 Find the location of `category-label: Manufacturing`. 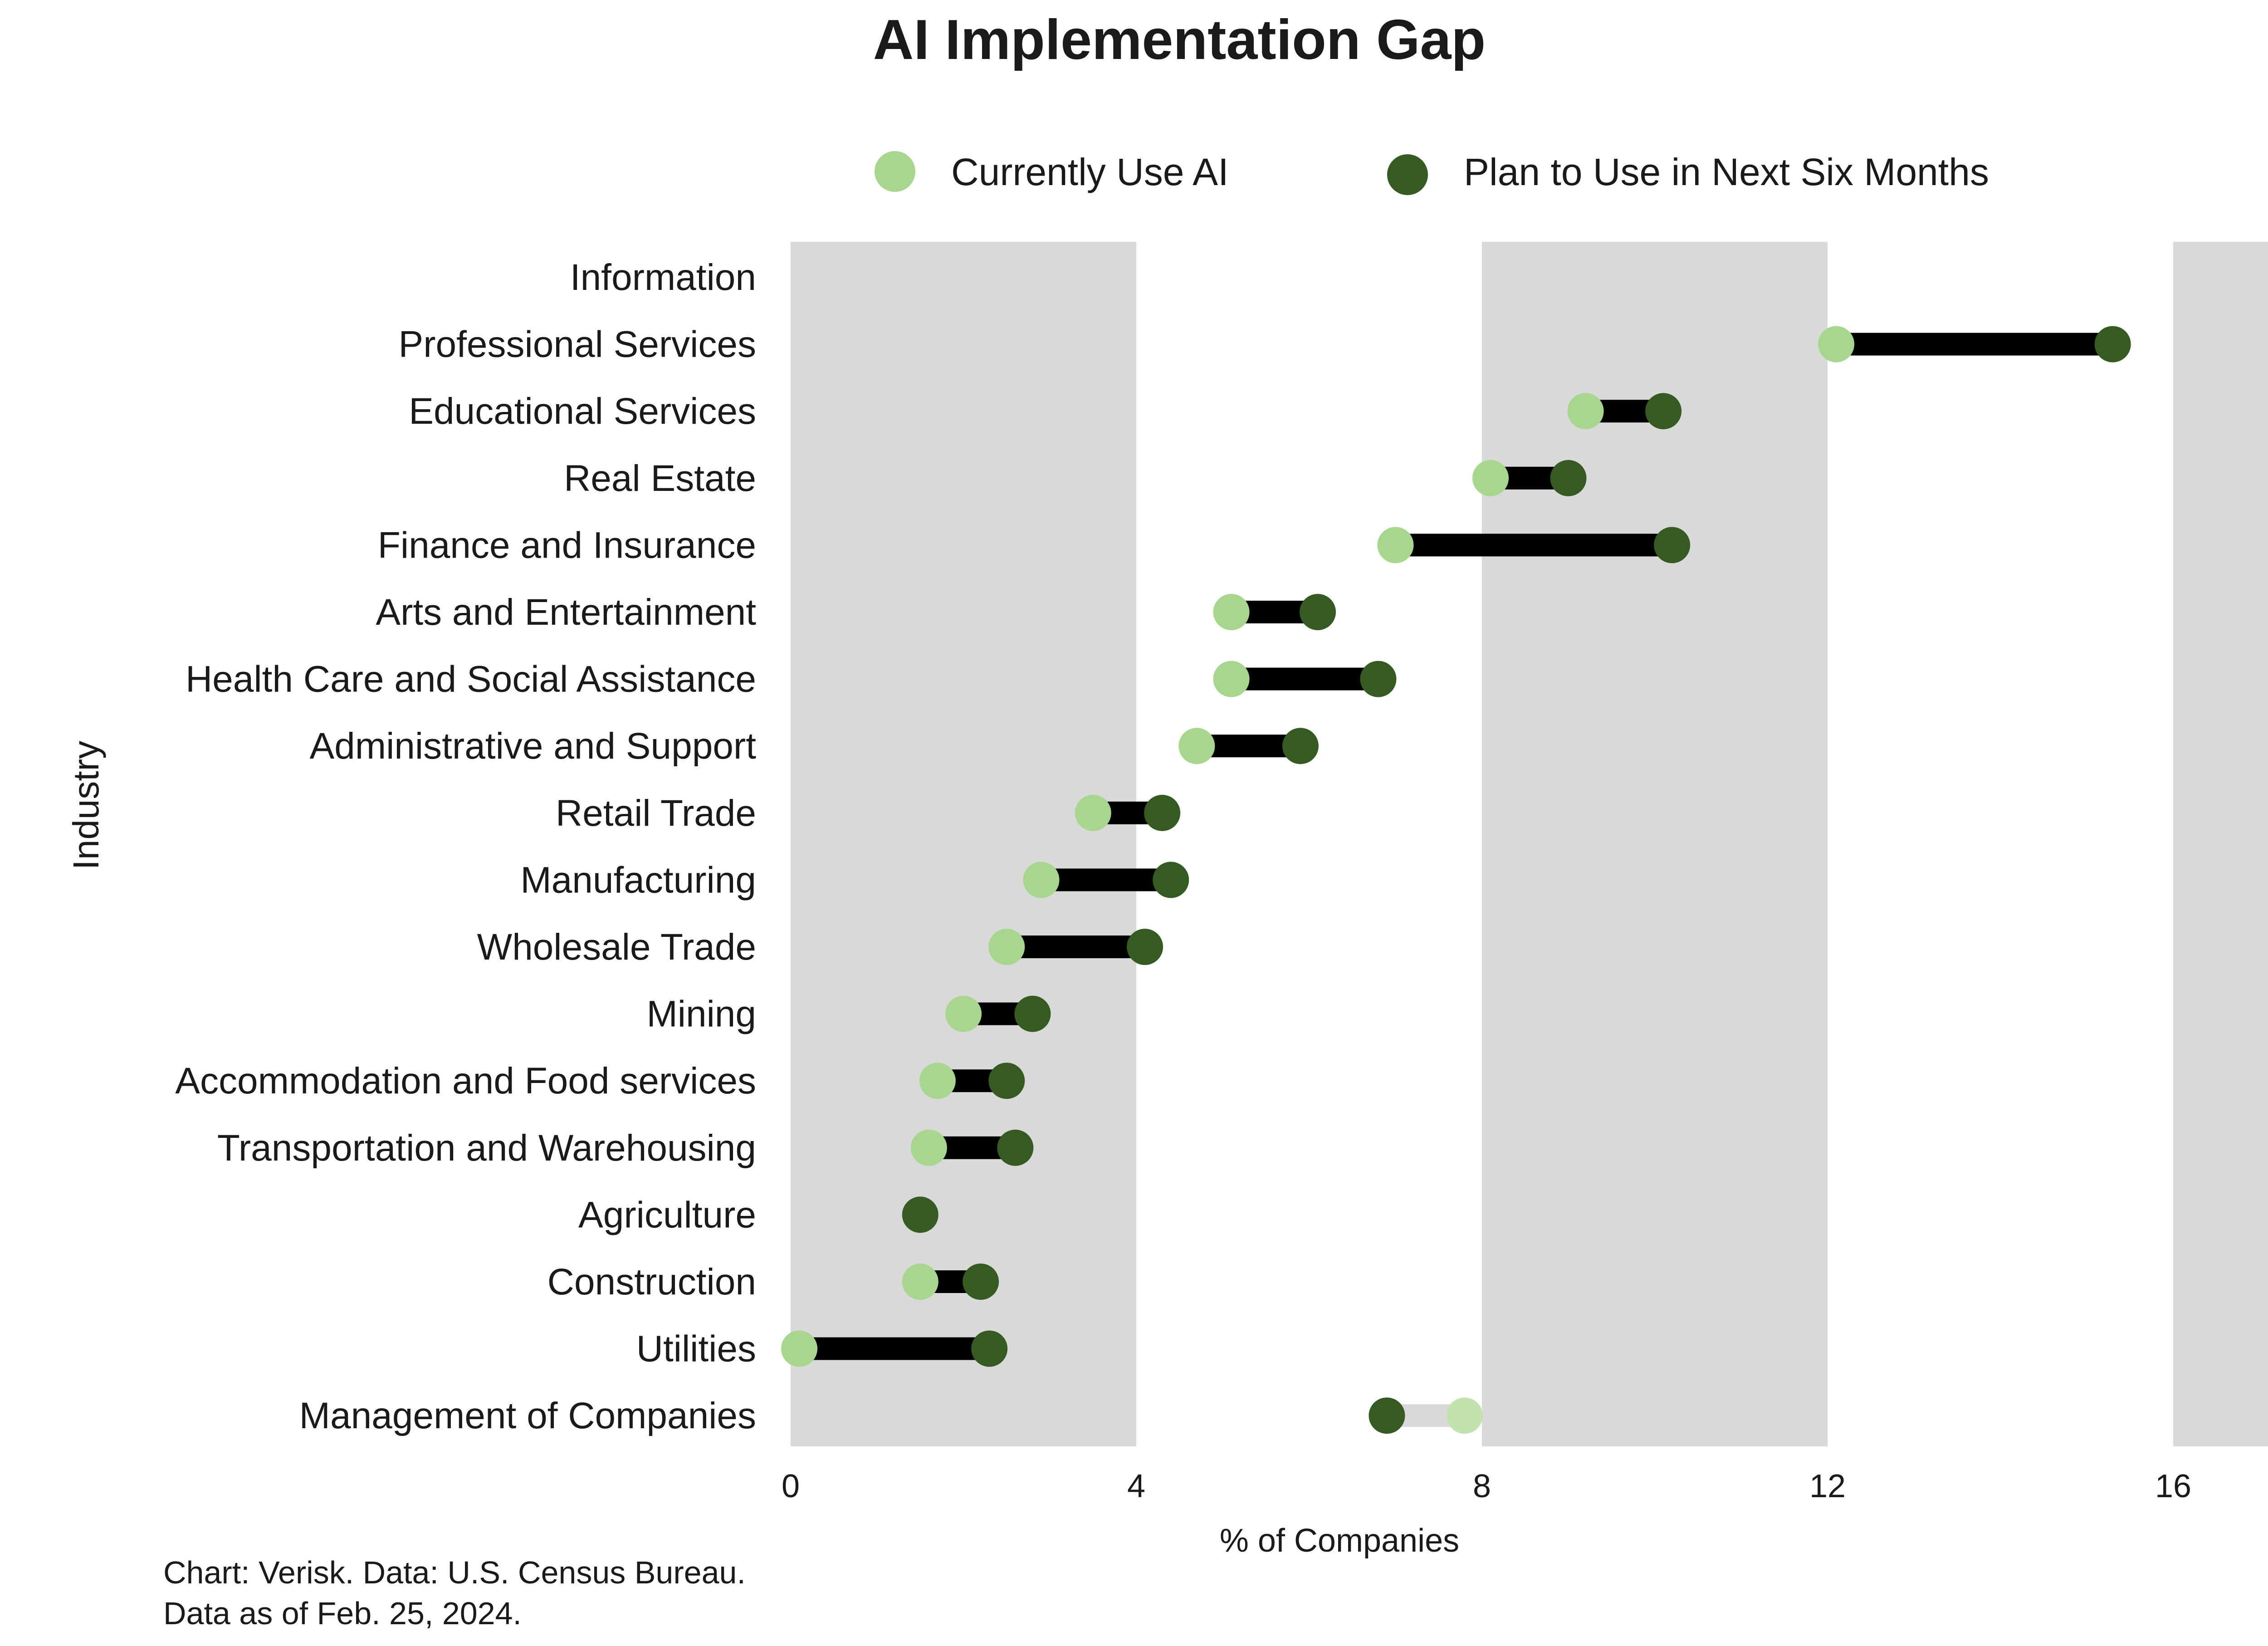

category-label: Manufacturing is located at coordinates (638, 880).